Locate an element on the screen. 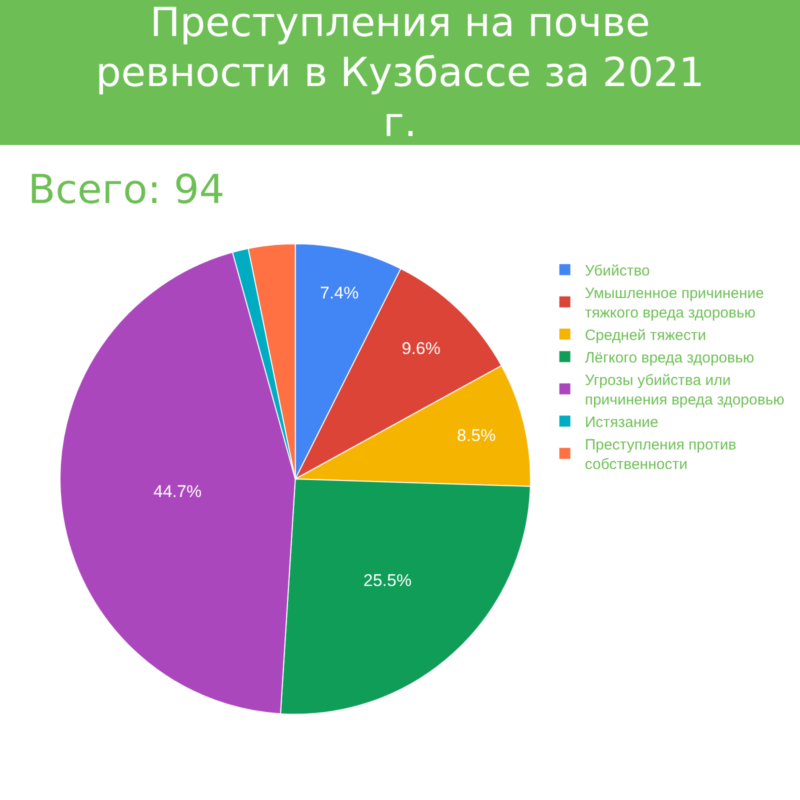  legend-label: Лёгкого вреда здоровью is located at coordinates (669, 358).